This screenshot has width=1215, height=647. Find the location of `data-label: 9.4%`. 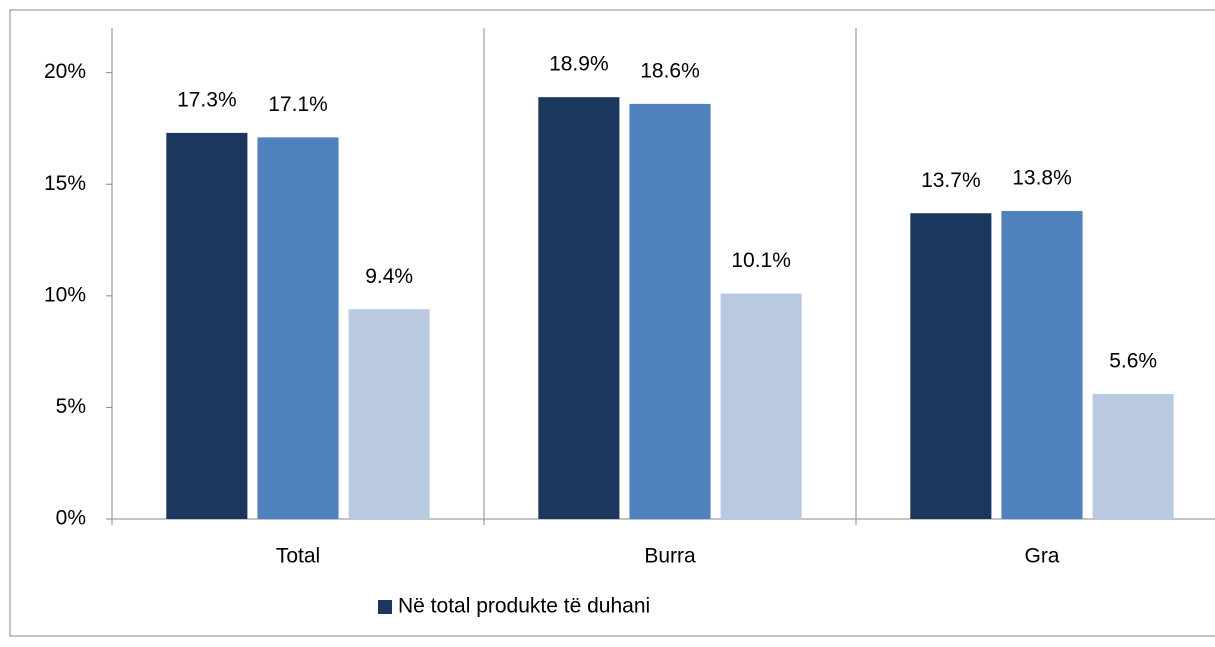

data-label: 9.4% is located at coordinates (389, 276).